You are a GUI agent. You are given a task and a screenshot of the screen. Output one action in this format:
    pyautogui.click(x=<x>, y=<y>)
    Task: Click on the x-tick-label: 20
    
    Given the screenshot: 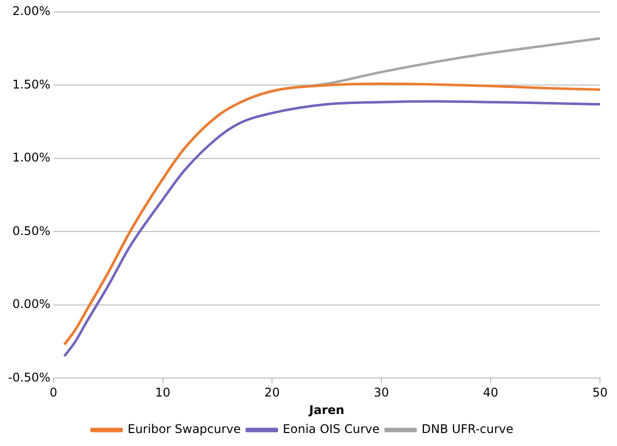 What is the action you would take?
    pyautogui.click(x=272, y=393)
    